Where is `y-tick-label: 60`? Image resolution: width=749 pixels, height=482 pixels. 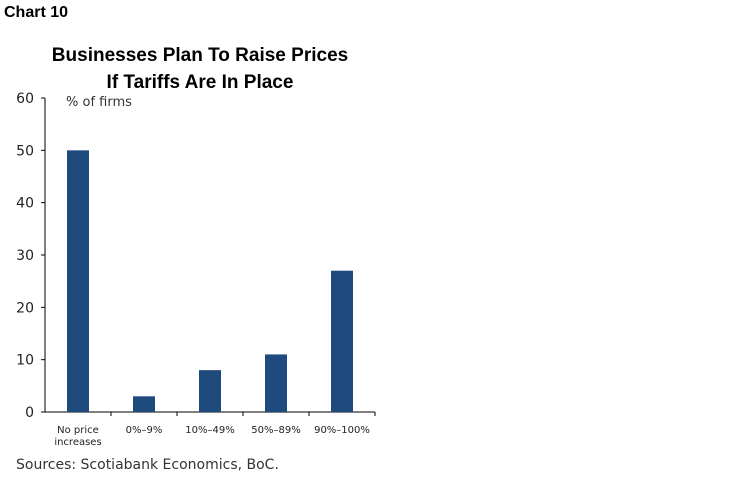 y-tick-label: 60 is located at coordinates (25, 99).